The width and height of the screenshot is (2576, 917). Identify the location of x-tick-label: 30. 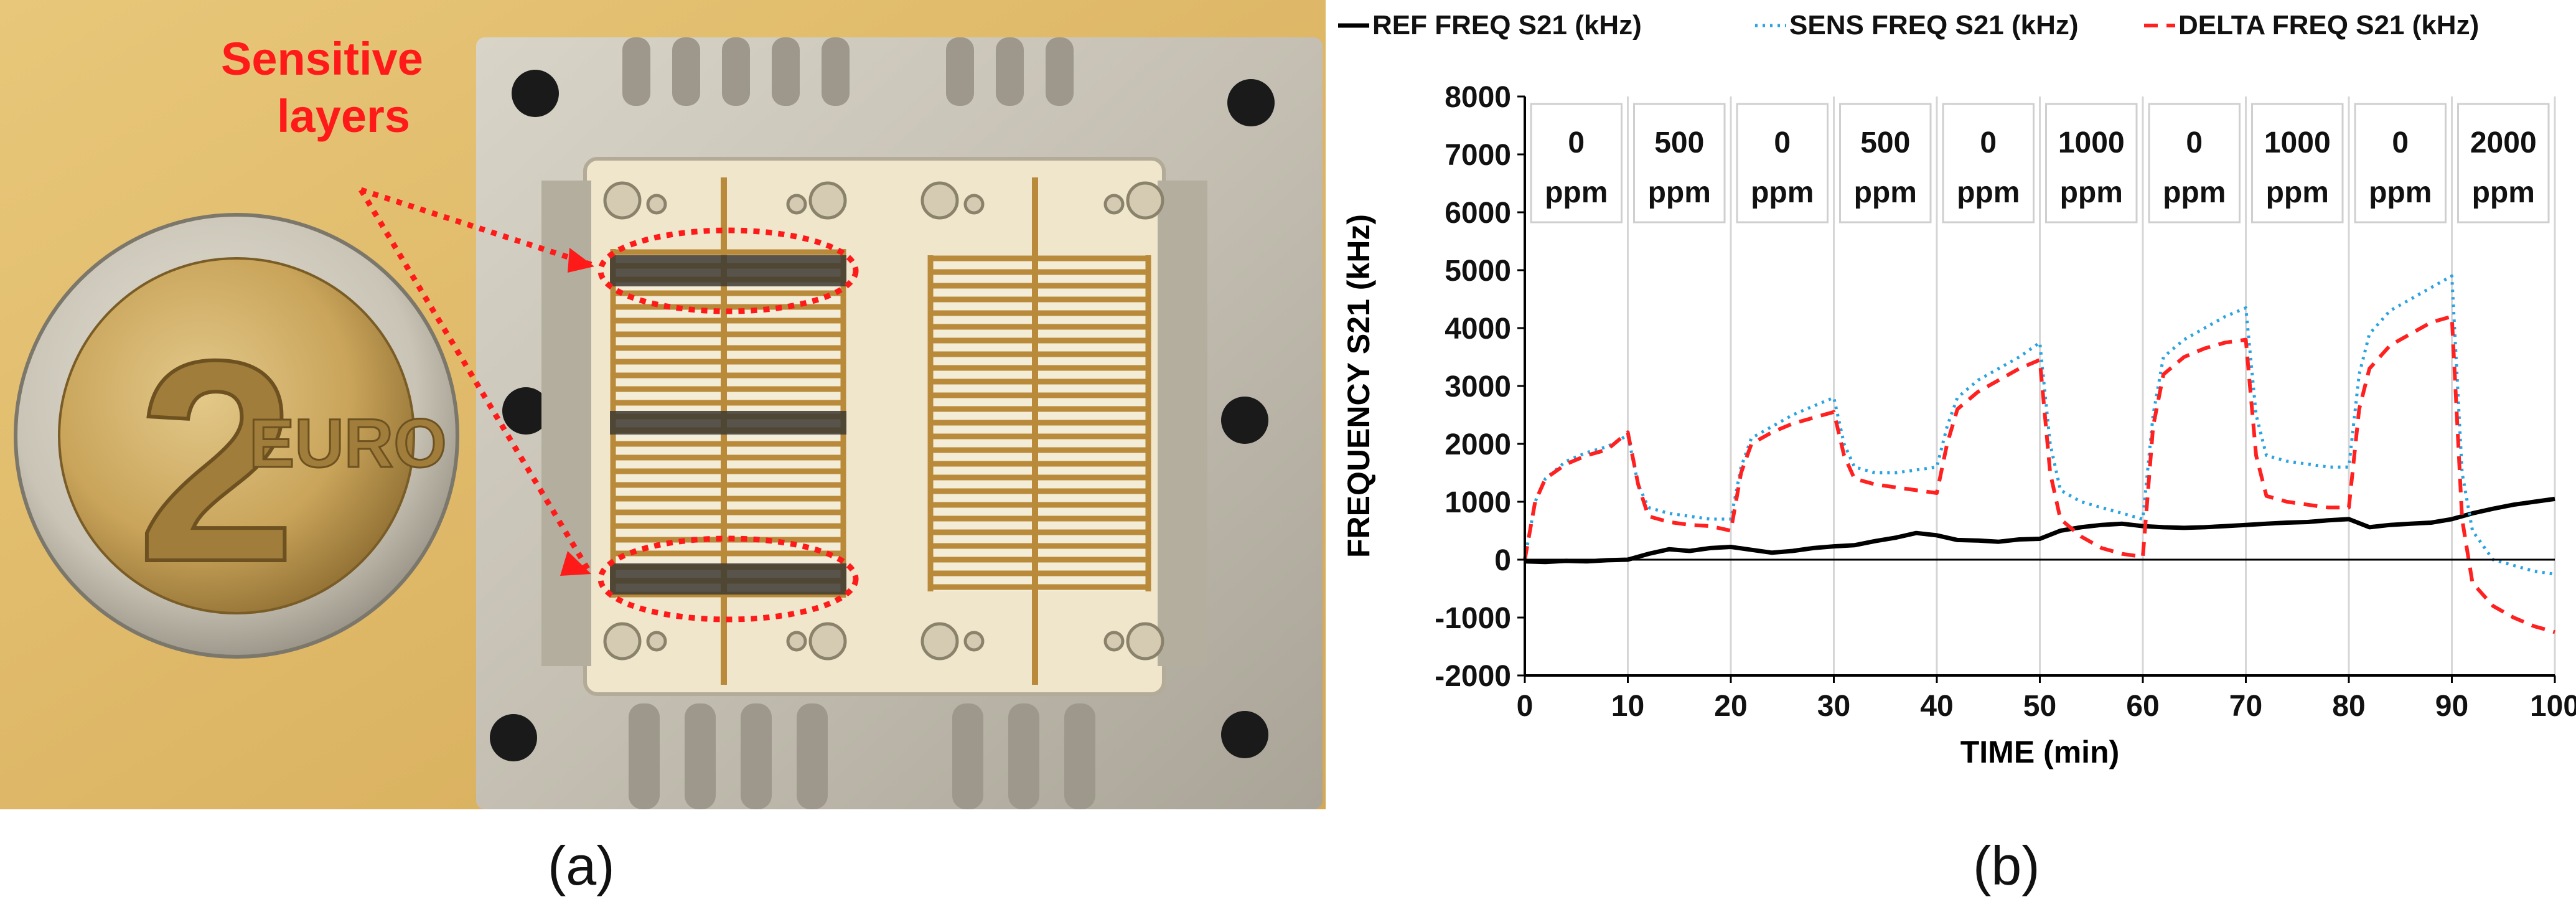
(1833, 706).